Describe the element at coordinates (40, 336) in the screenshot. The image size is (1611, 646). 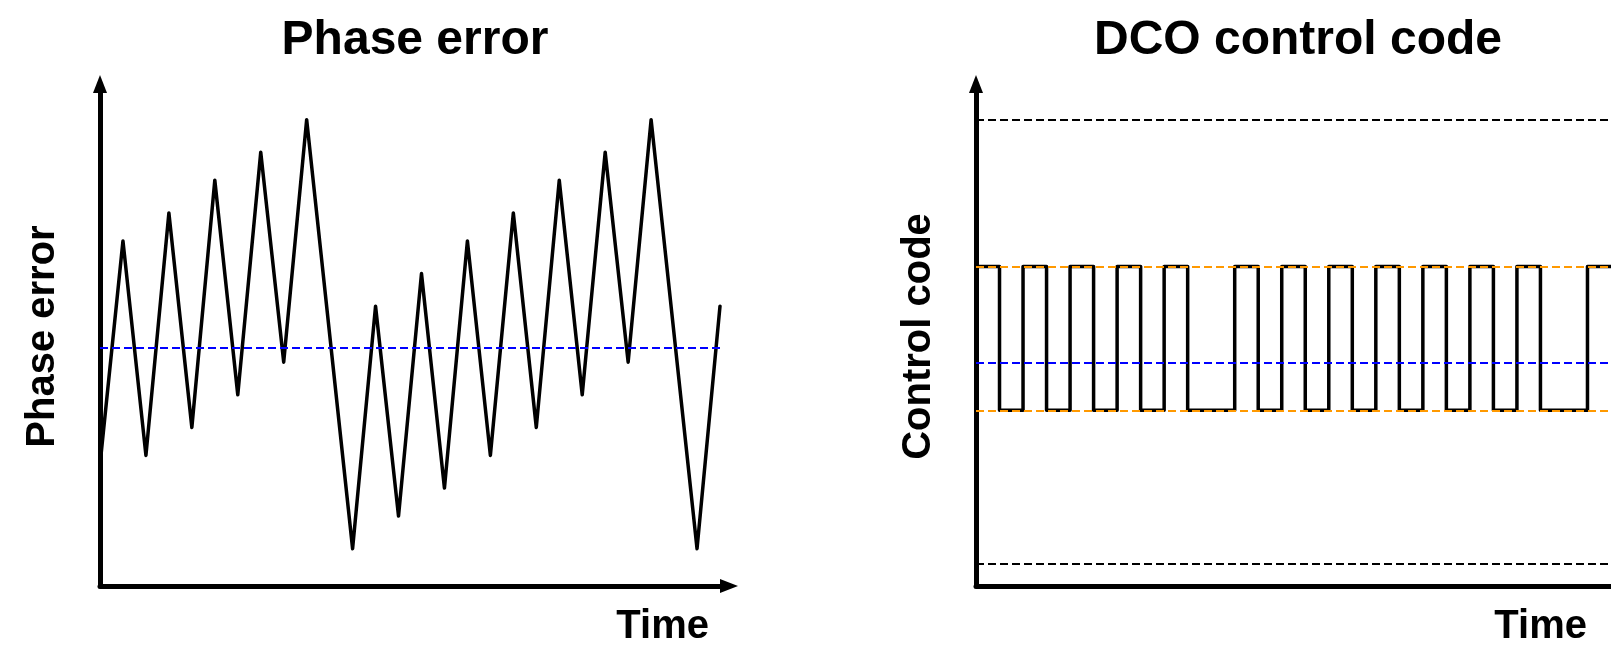
I see `y-axis-title: Phase error` at that location.